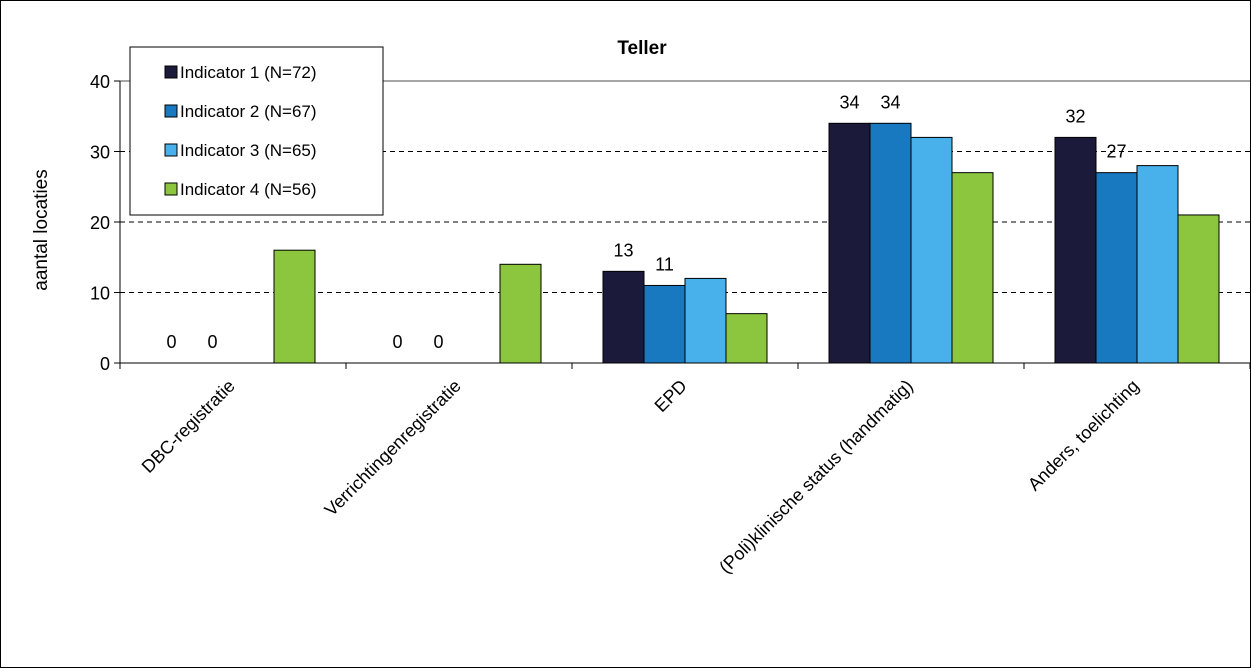 This screenshot has width=1251, height=668. I want to click on x-category-label: EPD, so click(671, 396).